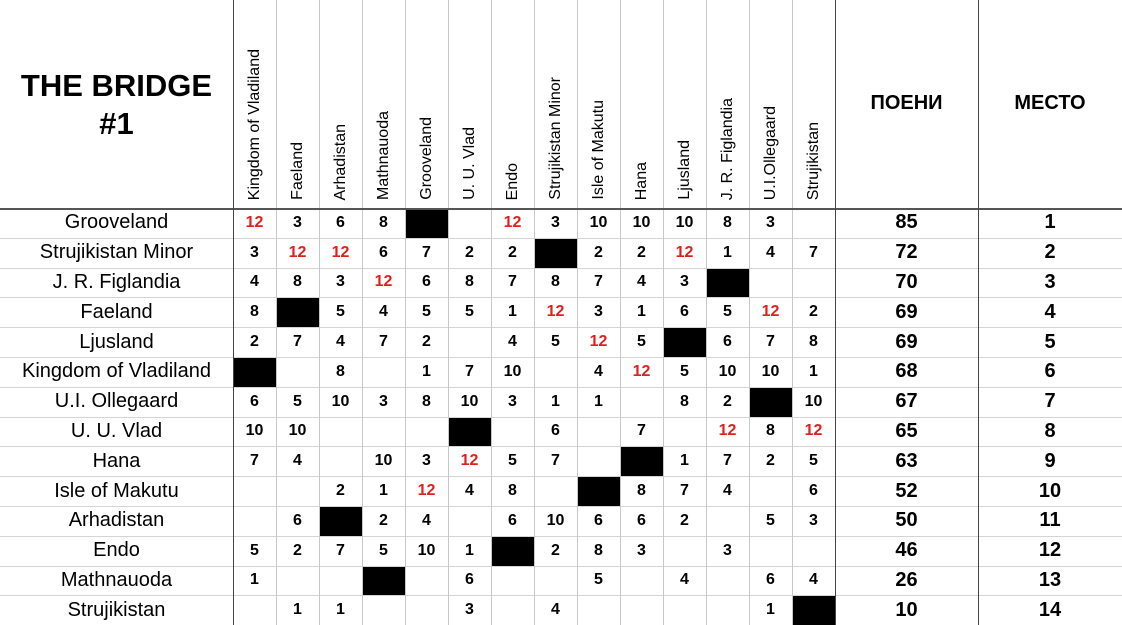  I want to click on column-header-box: Mathnauoda, so click(383, 100).